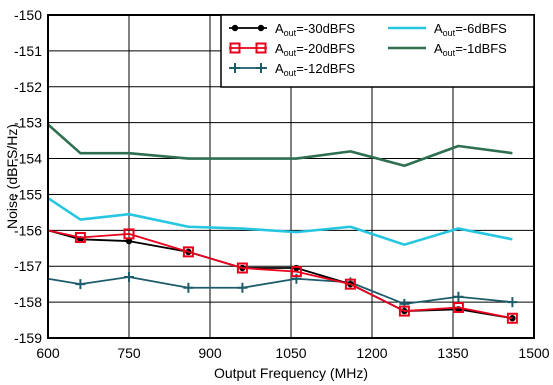 This screenshot has height=385, width=553. I want to click on legend-label: Aout=-12dBFS, so click(315, 69).